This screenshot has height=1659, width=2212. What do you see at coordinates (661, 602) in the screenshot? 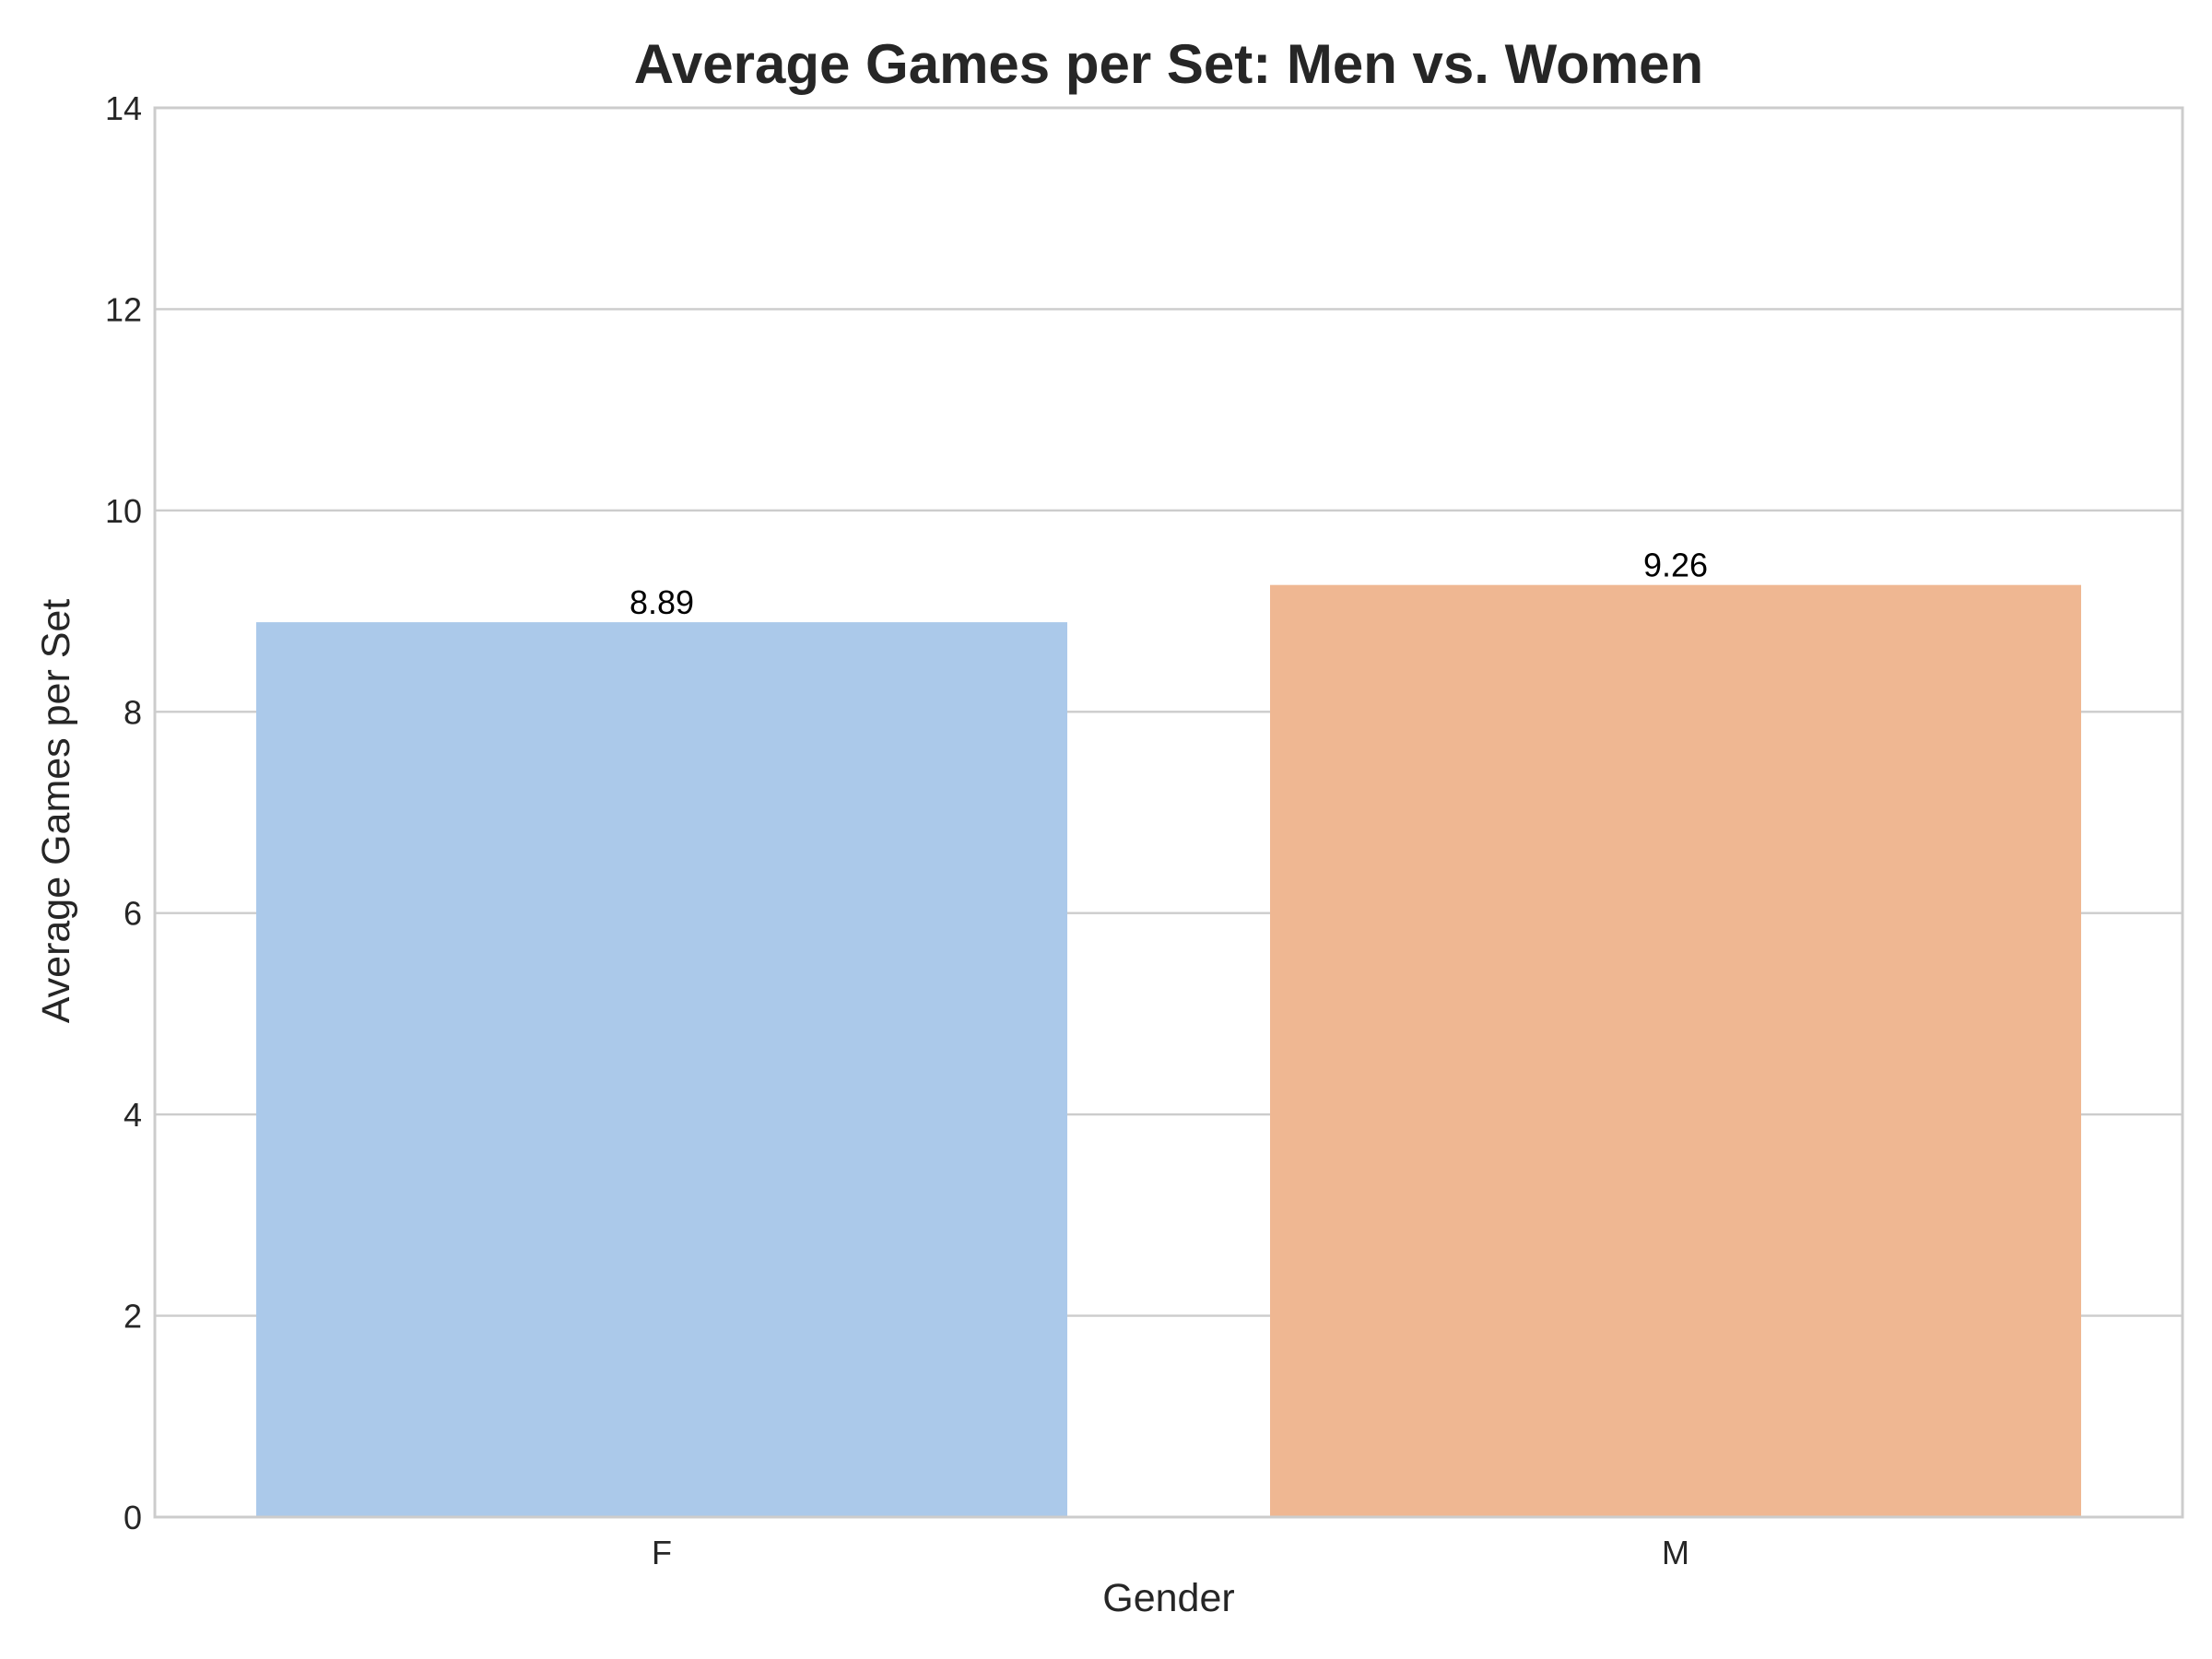
I see `data-label-f: 8.89` at bounding box center [661, 602].